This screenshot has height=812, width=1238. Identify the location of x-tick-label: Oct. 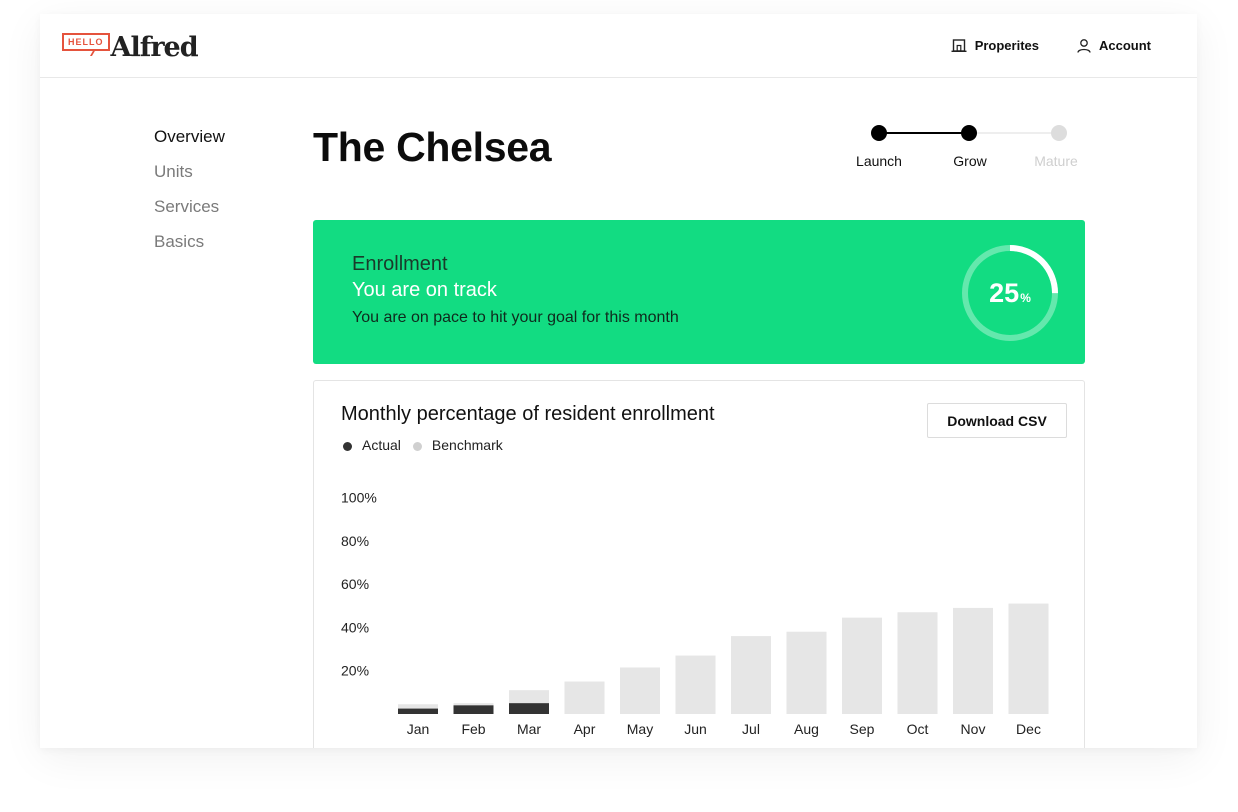
(918, 729).